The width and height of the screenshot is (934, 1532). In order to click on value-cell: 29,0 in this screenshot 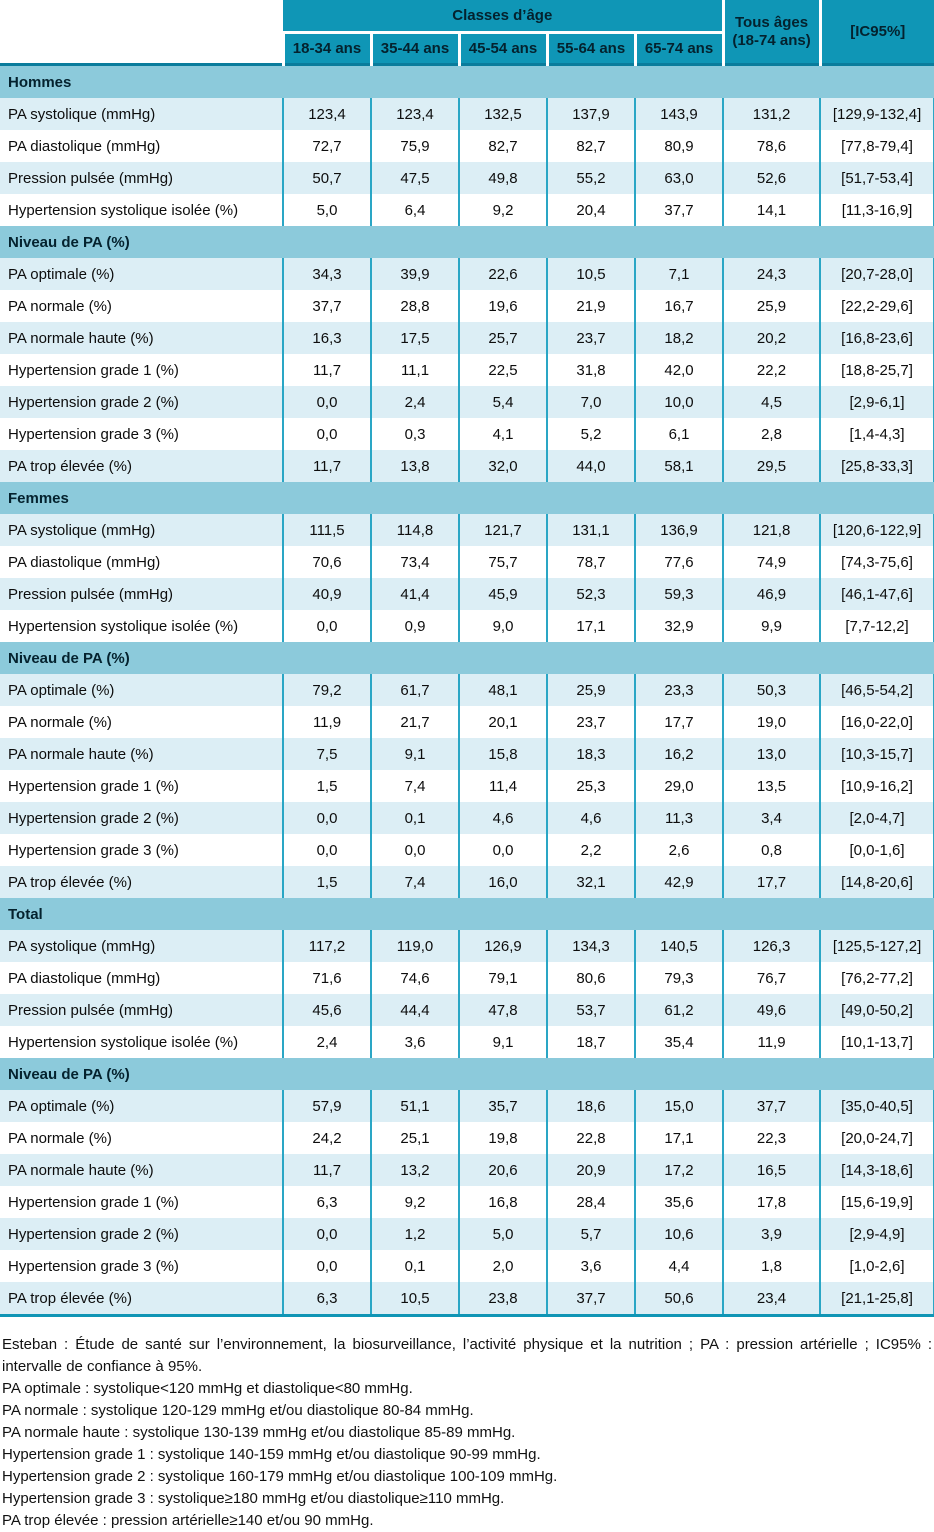, I will do `click(678, 786)`.